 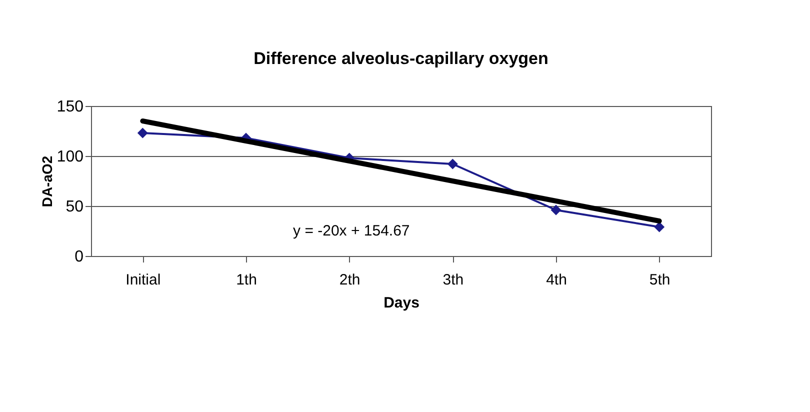 I want to click on y-axis-title: DA-aO2, so click(x=46, y=182).